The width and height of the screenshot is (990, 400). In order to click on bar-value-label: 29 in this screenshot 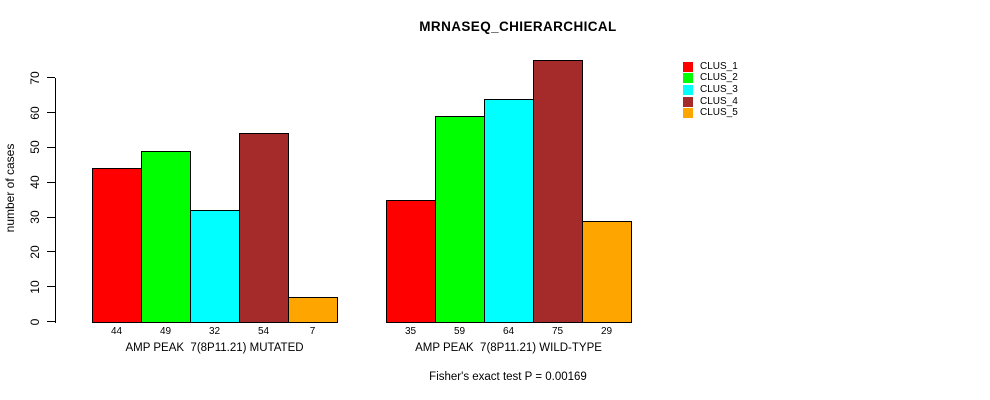, I will do `click(606, 331)`.